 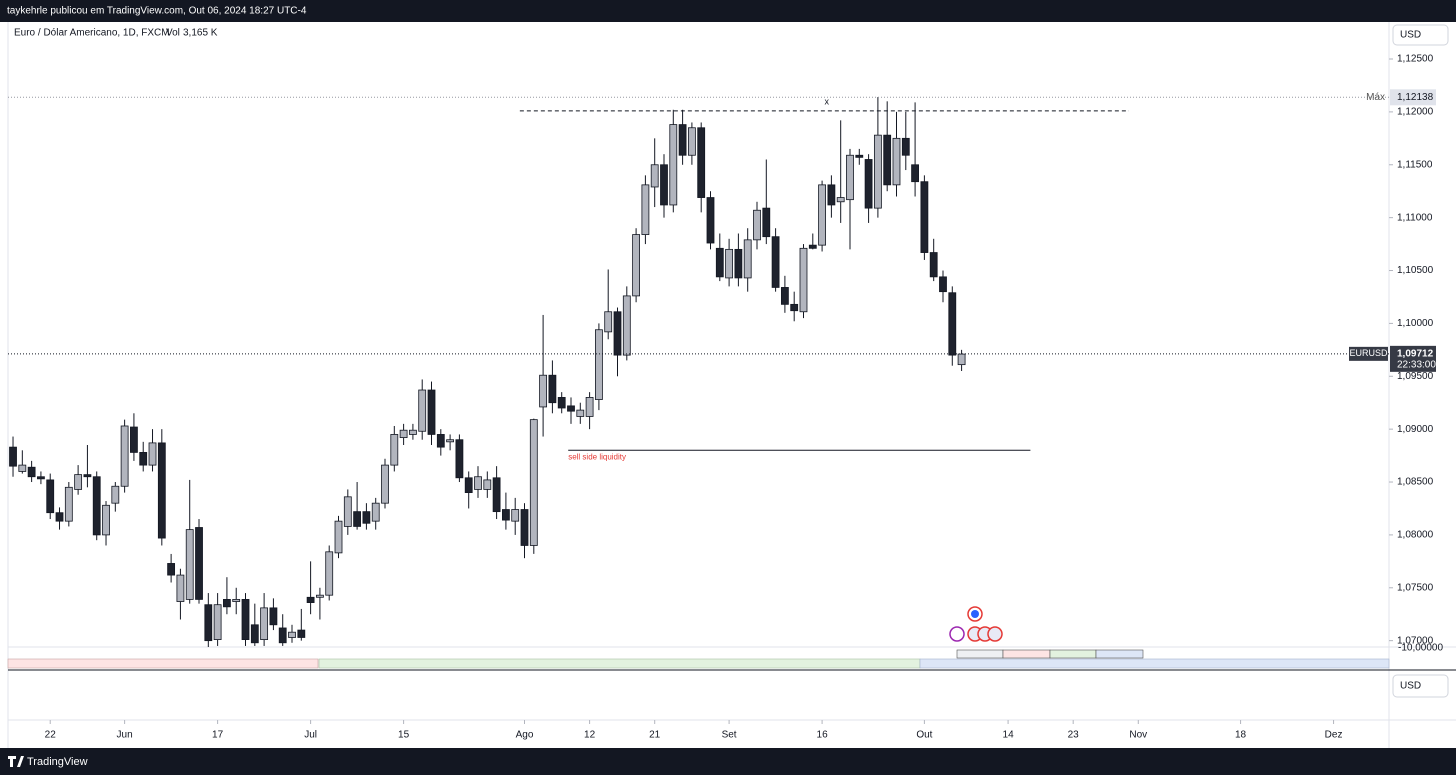 What do you see at coordinates (1413, 358) in the screenshot?
I see `price-tag` at bounding box center [1413, 358].